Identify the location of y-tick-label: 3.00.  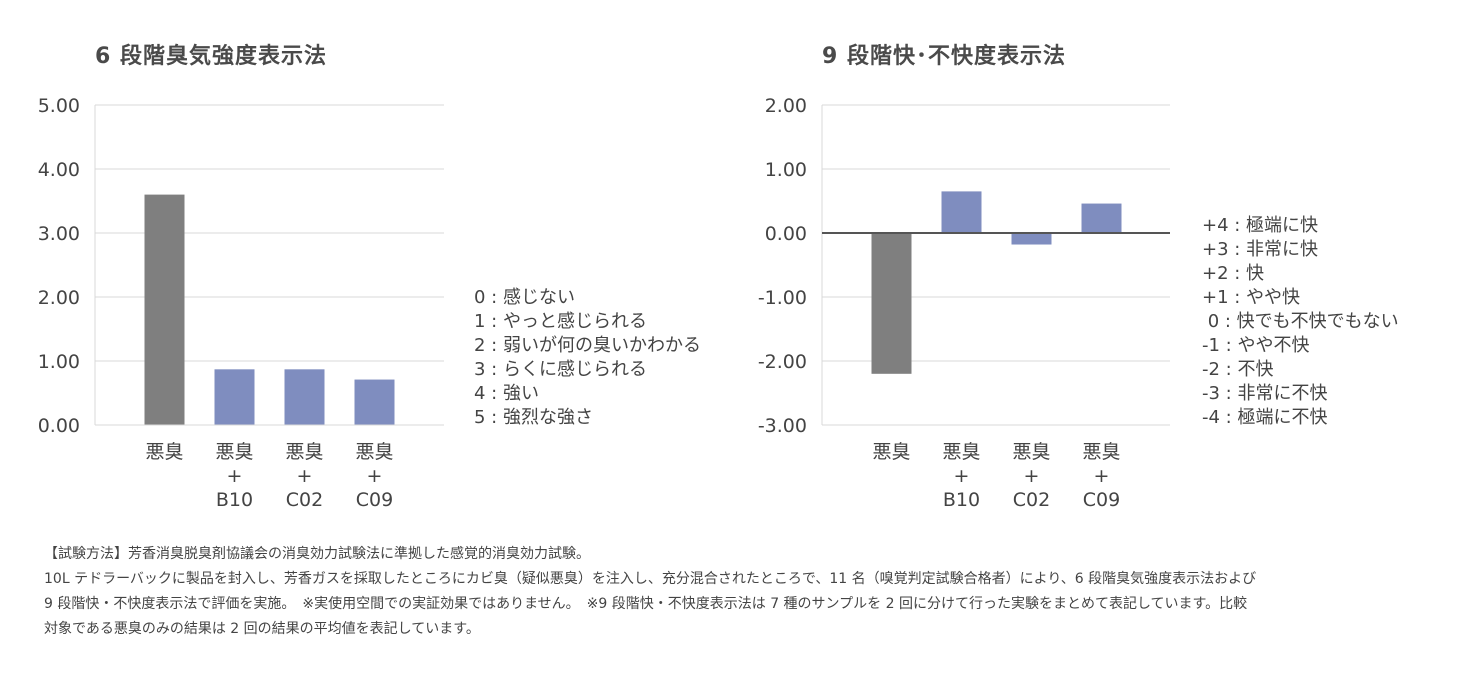
(59, 234).